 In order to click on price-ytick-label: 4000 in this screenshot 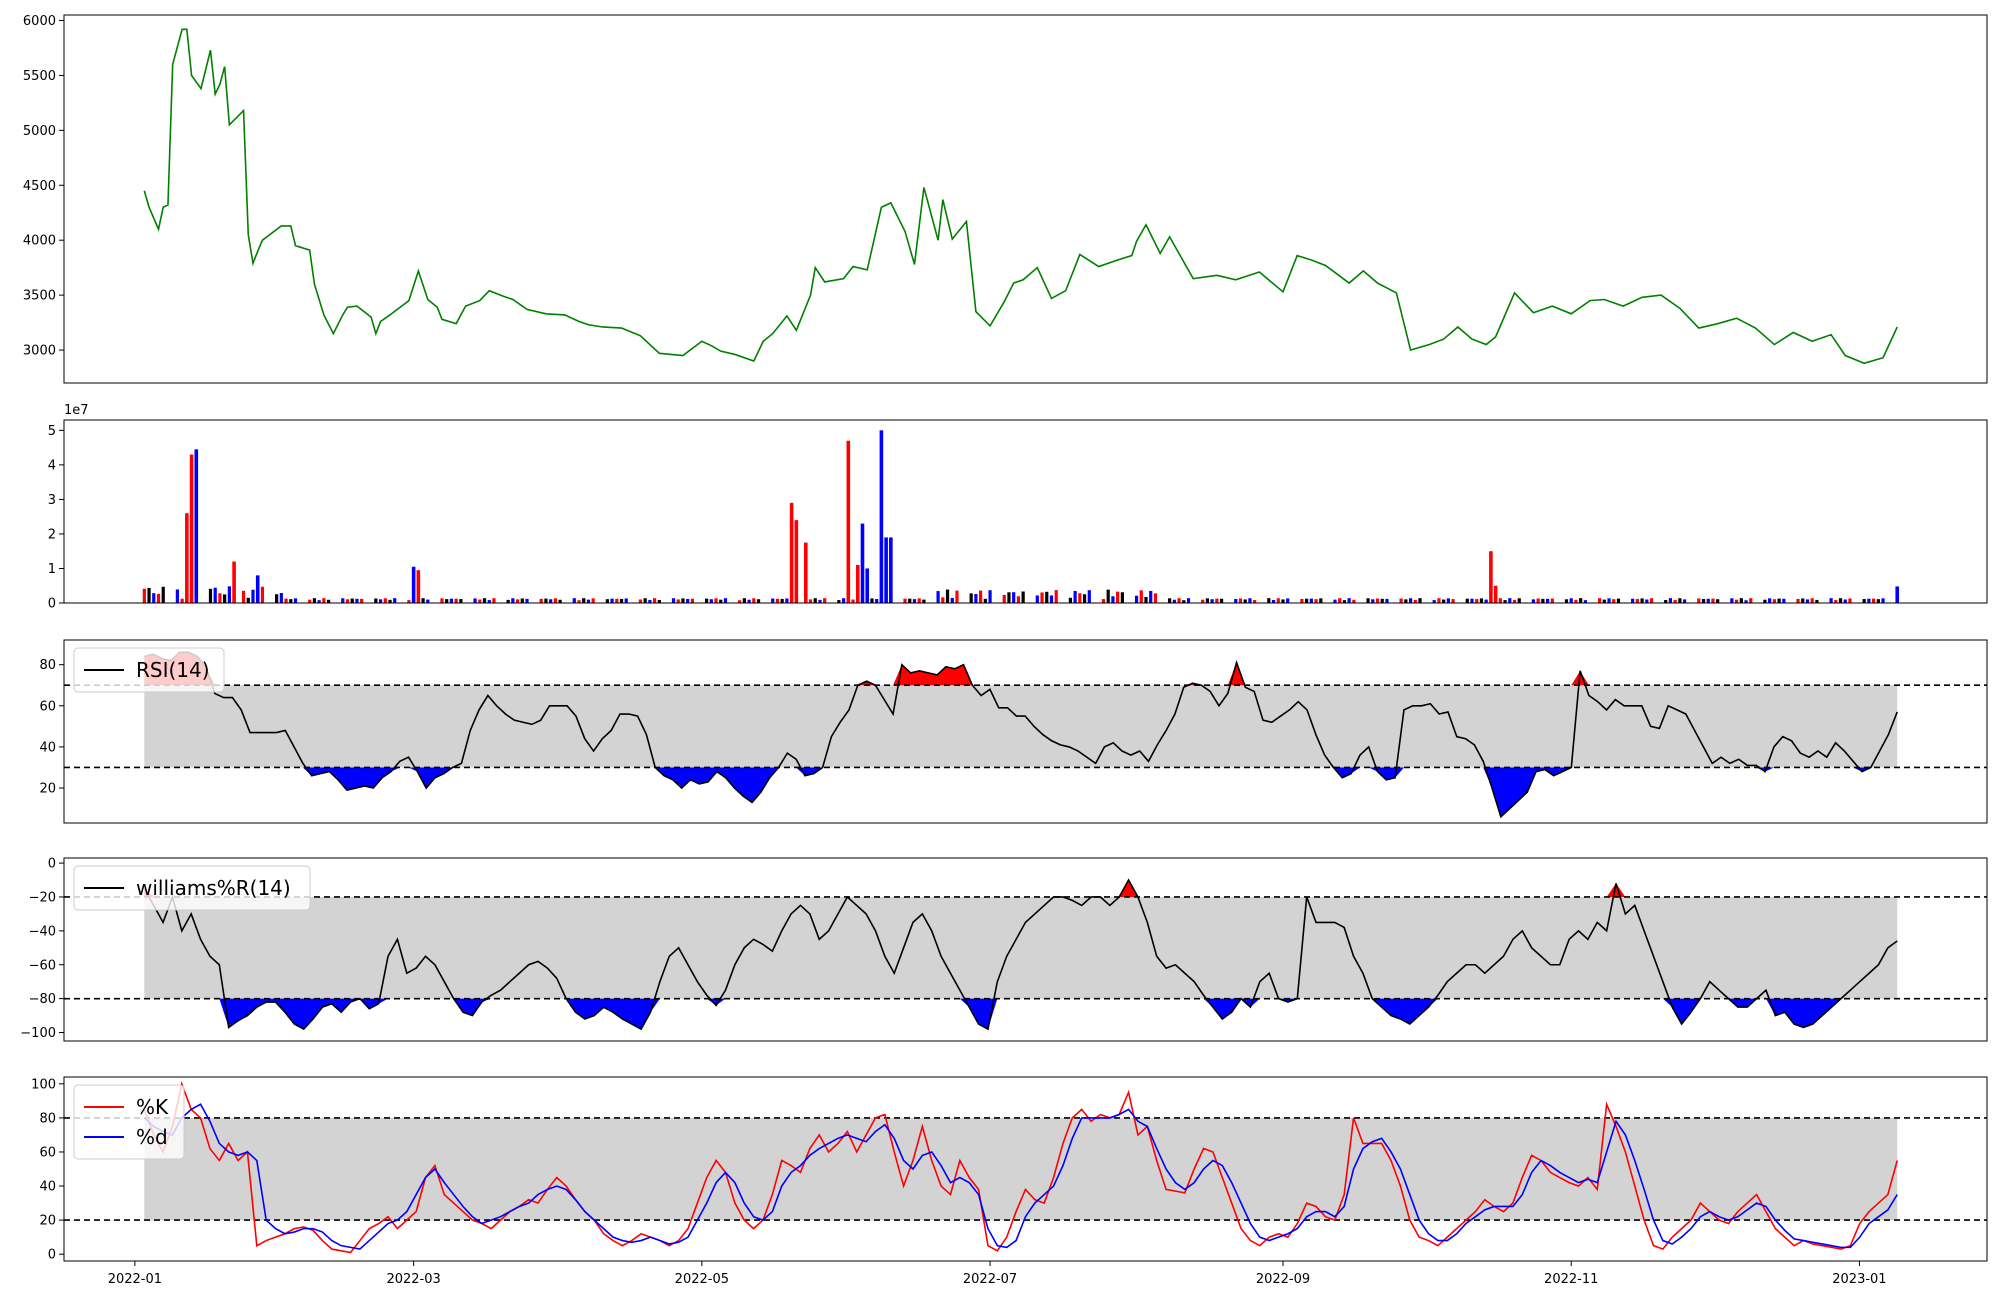, I will do `click(39, 241)`.